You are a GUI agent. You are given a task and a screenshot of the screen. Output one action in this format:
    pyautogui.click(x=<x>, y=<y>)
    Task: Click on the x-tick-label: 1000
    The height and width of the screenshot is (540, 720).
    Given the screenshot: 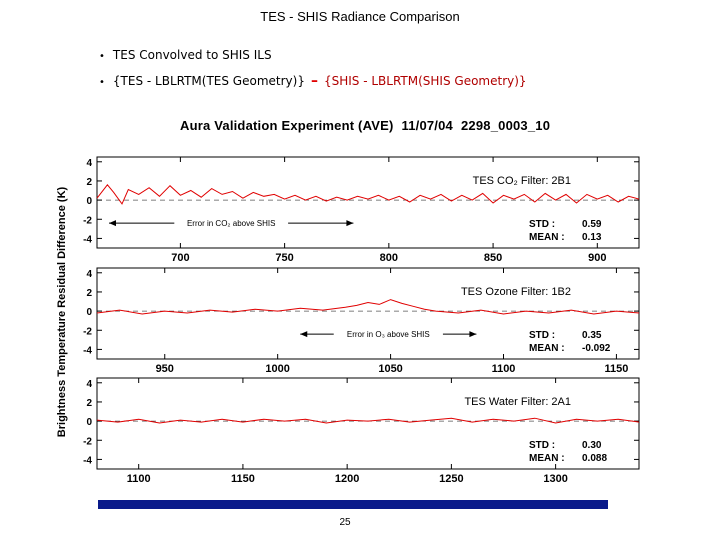 What is the action you would take?
    pyautogui.click(x=277, y=369)
    